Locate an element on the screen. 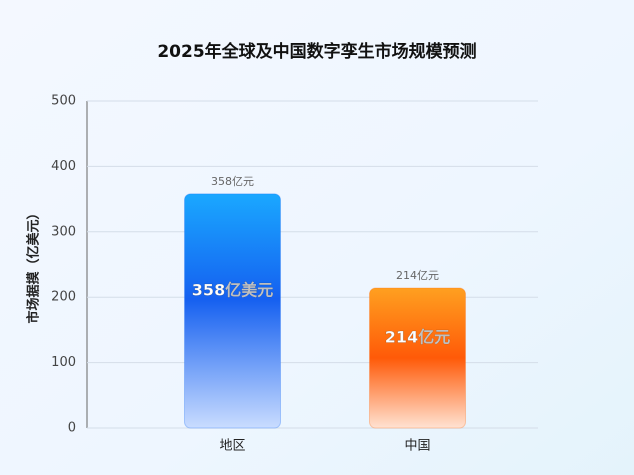  y-axis-label: 市场据摸（亿美元） is located at coordinates (34, 264).